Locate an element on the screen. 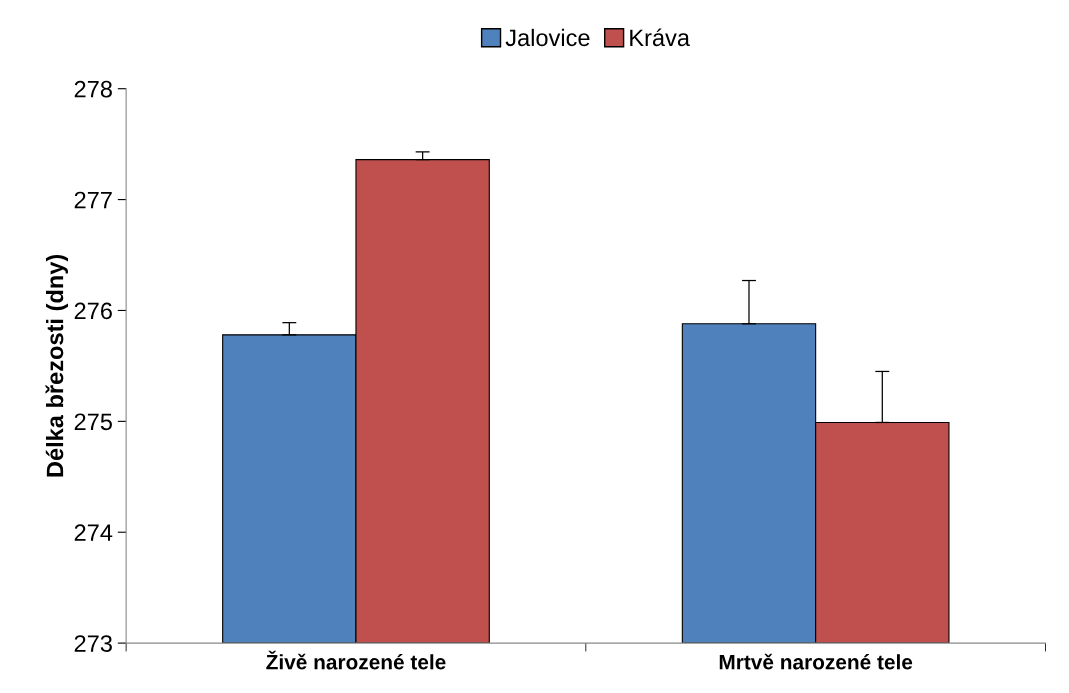 The height and width of the screenshot is (693, 1069). y-tick-label: 276 is located at coordinates (93, 311).